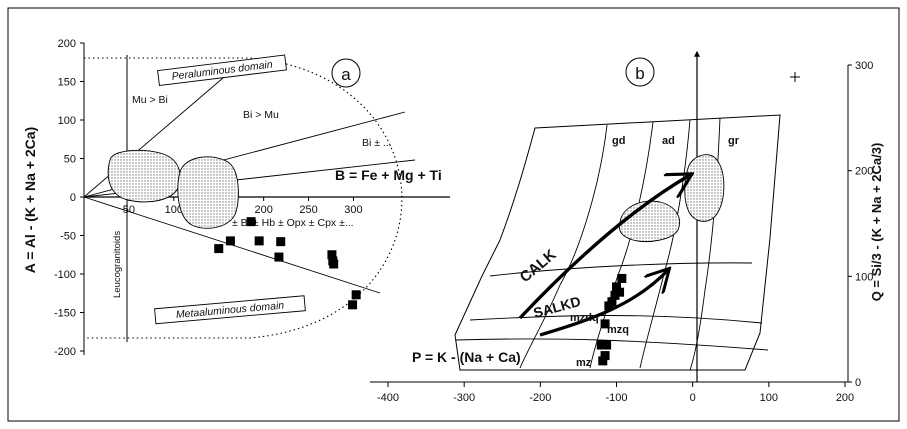 The image size is (907, 429). Describe the element at coordinates (70, 160) in the screenshot. I see `a-y-tick-label: 50` at that location.